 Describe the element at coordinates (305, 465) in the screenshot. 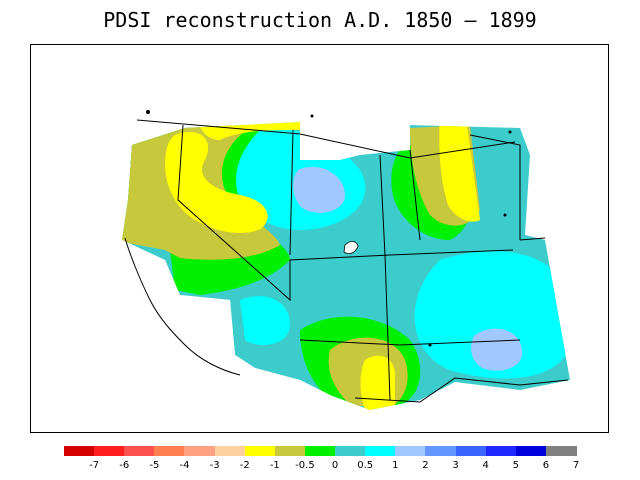

I see `colorbar-label: -0.5` at that location.